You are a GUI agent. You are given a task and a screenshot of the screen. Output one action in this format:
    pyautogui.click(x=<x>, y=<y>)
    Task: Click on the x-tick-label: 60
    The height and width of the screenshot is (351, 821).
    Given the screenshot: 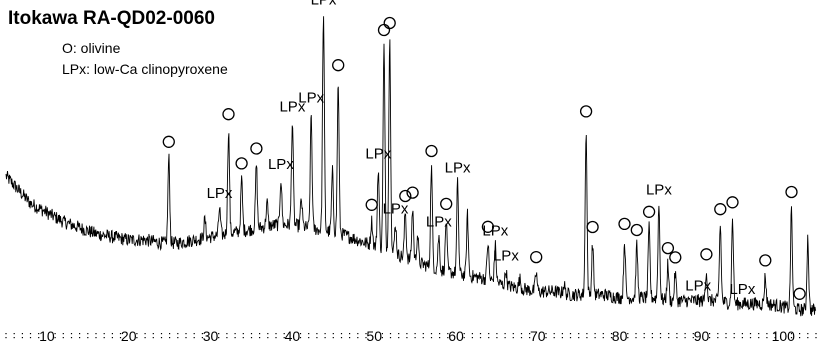 What is the action you would take?
    pyautogui.click(x=456, y=336)
    